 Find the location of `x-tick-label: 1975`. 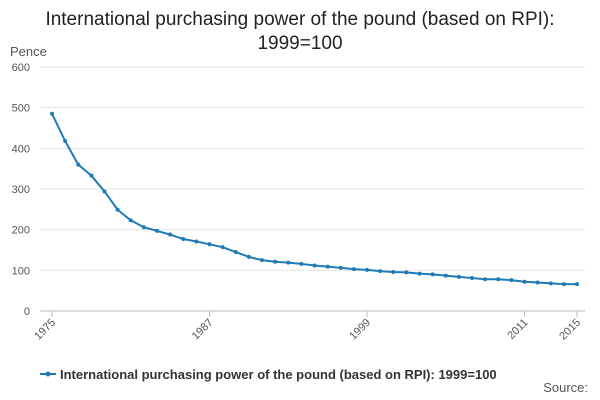

x-tick-label: 1975 is located at coordinates (45, 330).